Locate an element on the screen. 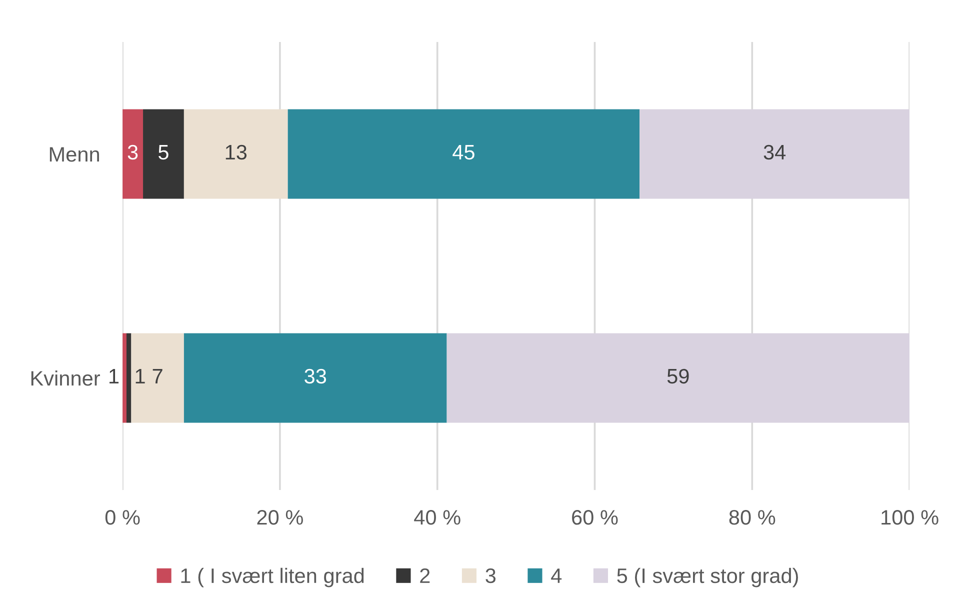 This screenshot has height=606, width=956. legend-label: 1 ( I svært liten grad is located at coordinates (272, 578).